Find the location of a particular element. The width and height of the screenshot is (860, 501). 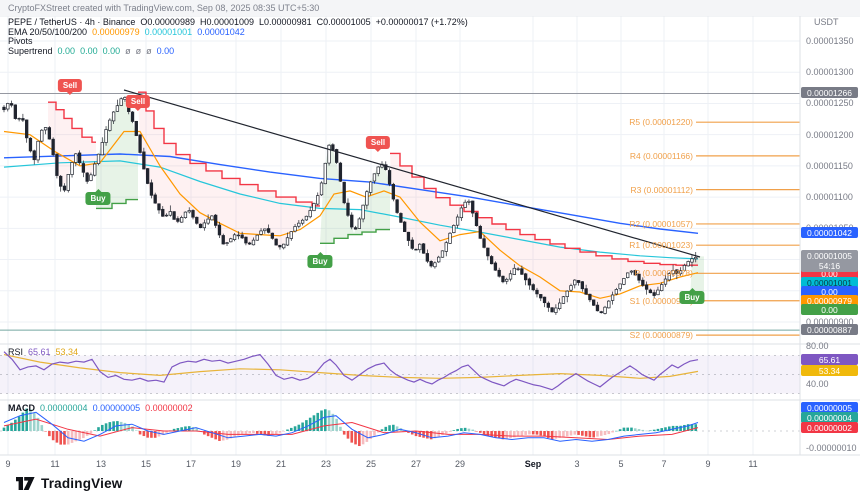

currency-label: USDT is located at coordinates (826, 22).